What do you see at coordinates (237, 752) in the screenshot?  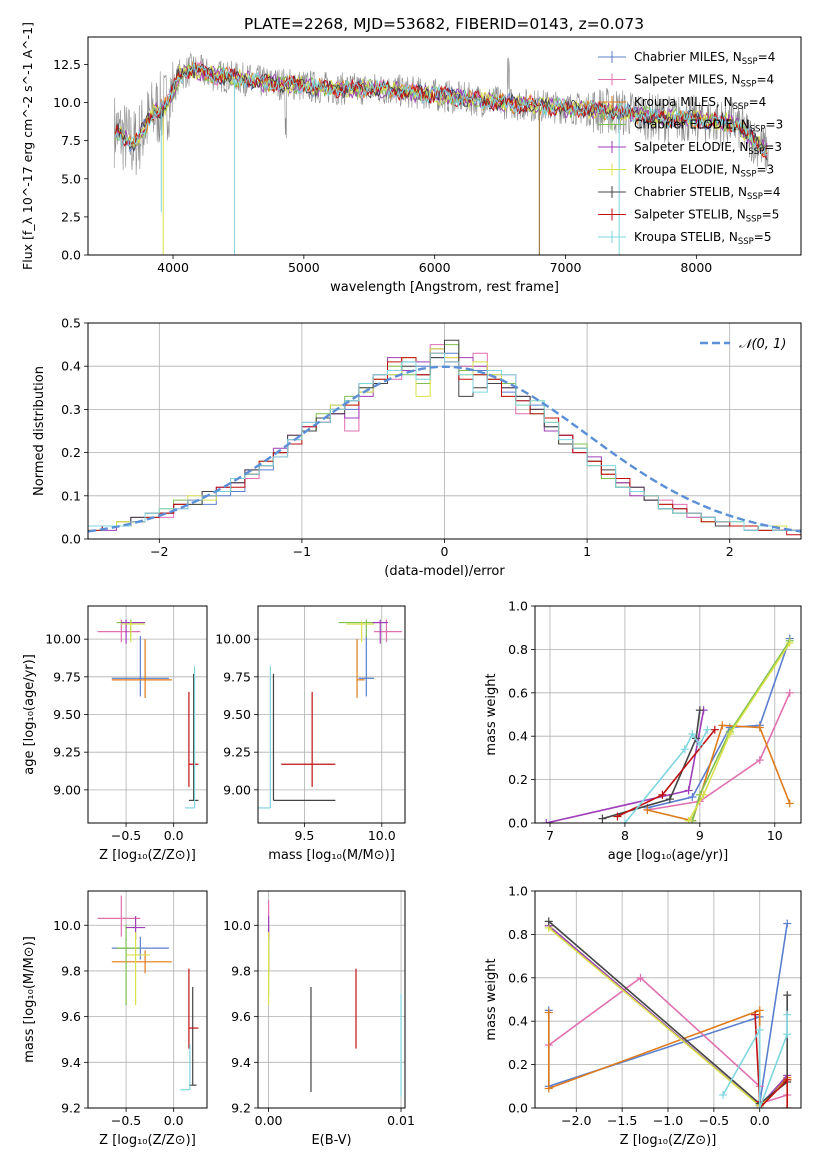 I see `y-tick-label: 9.25` at bounding box center [237, 752].